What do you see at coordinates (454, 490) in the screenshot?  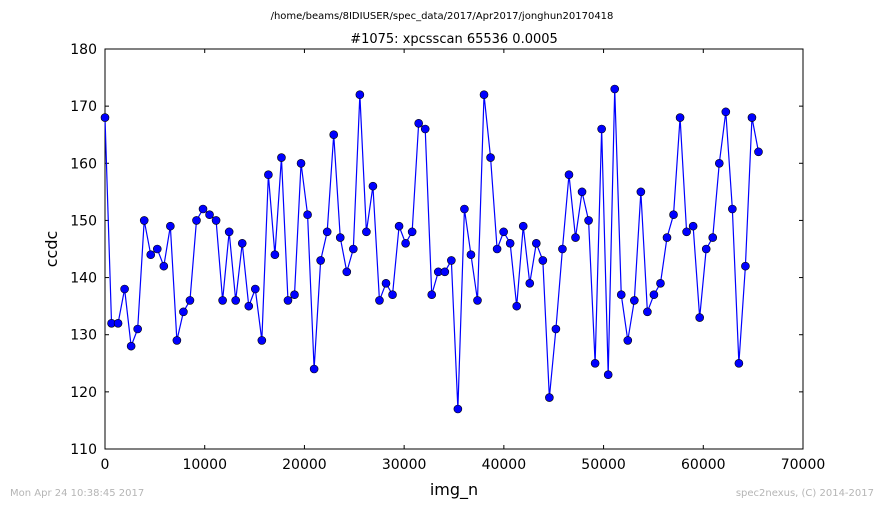 I see `x-axis-label: img_n` at bounding box center [454, 490].